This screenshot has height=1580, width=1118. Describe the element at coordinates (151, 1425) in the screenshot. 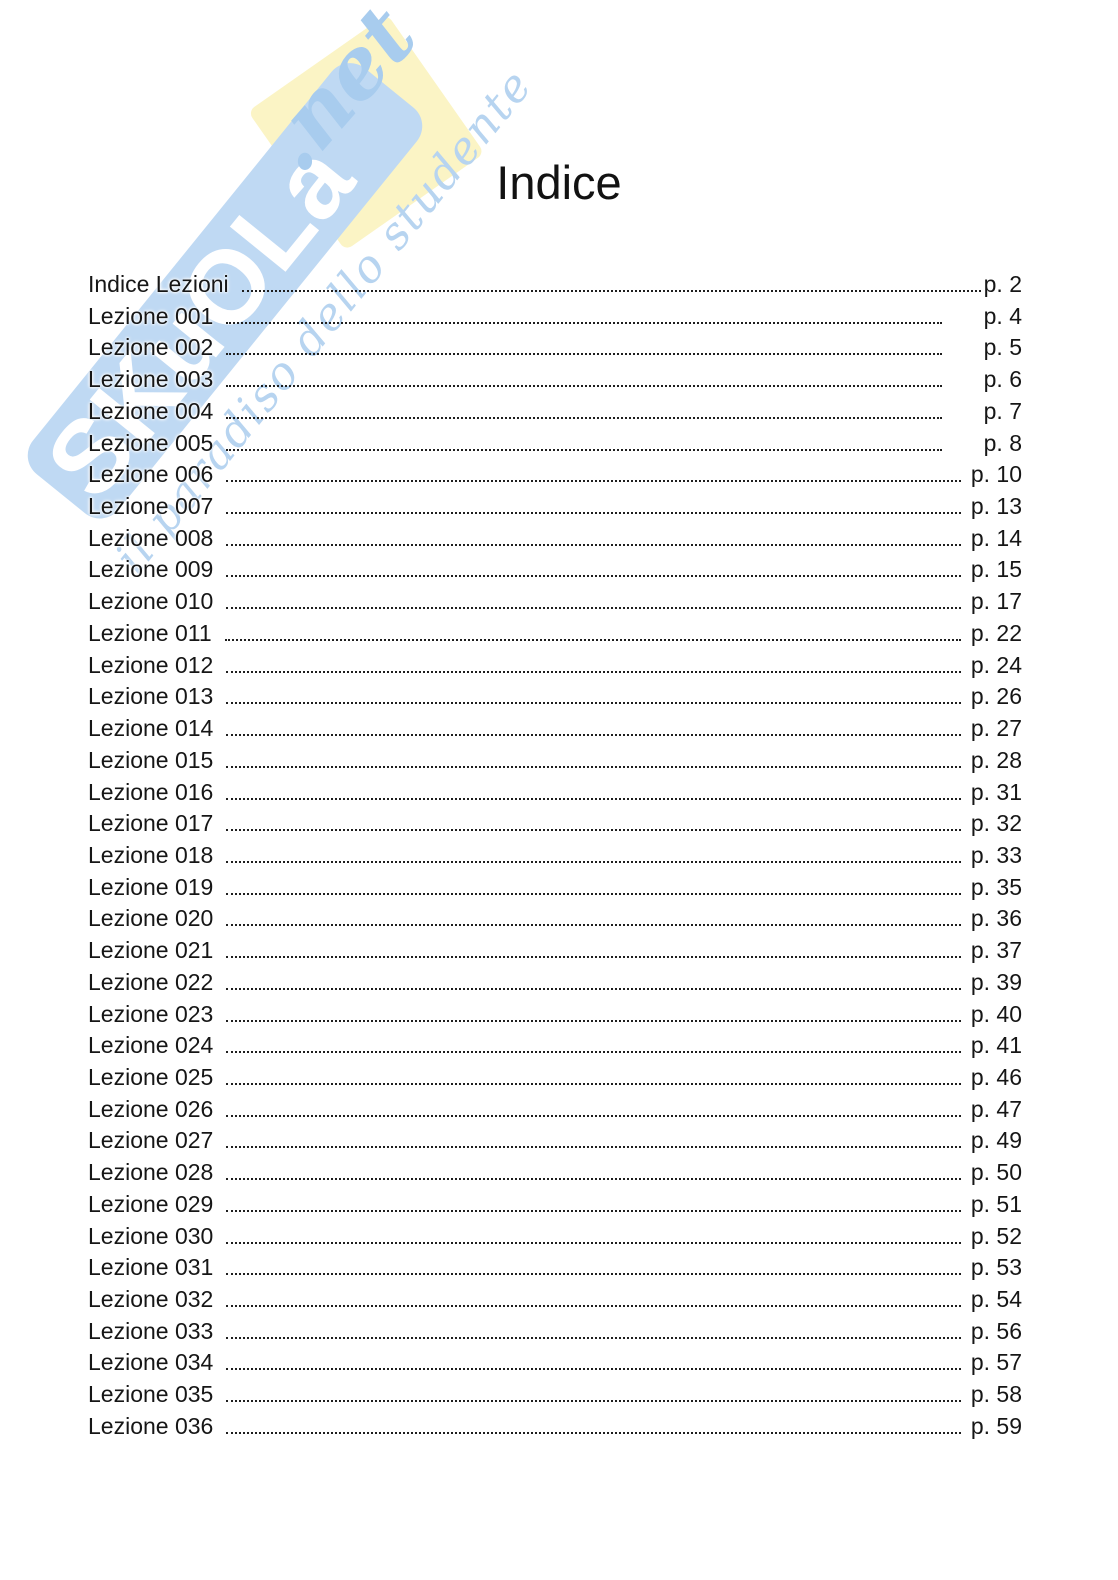

I see `toc-entry-label: Lezione 036` at that location.